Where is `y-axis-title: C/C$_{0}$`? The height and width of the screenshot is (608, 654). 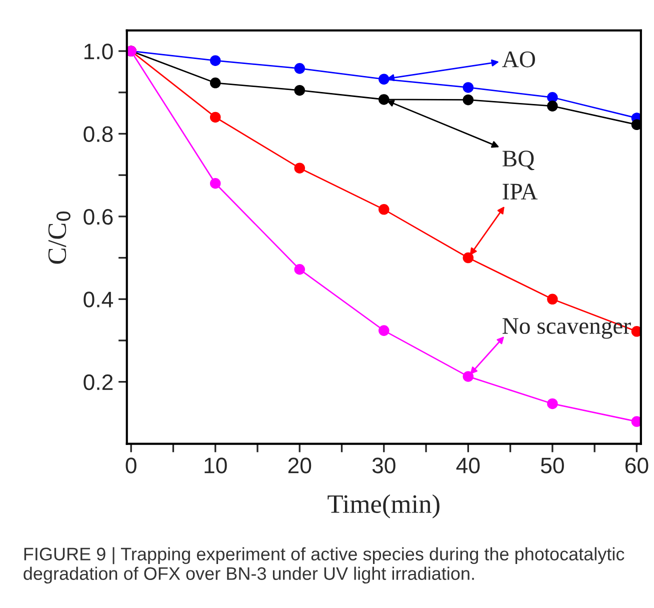 y-axis-title: C/C$_{0}$ is located at coordinates (59, 238).